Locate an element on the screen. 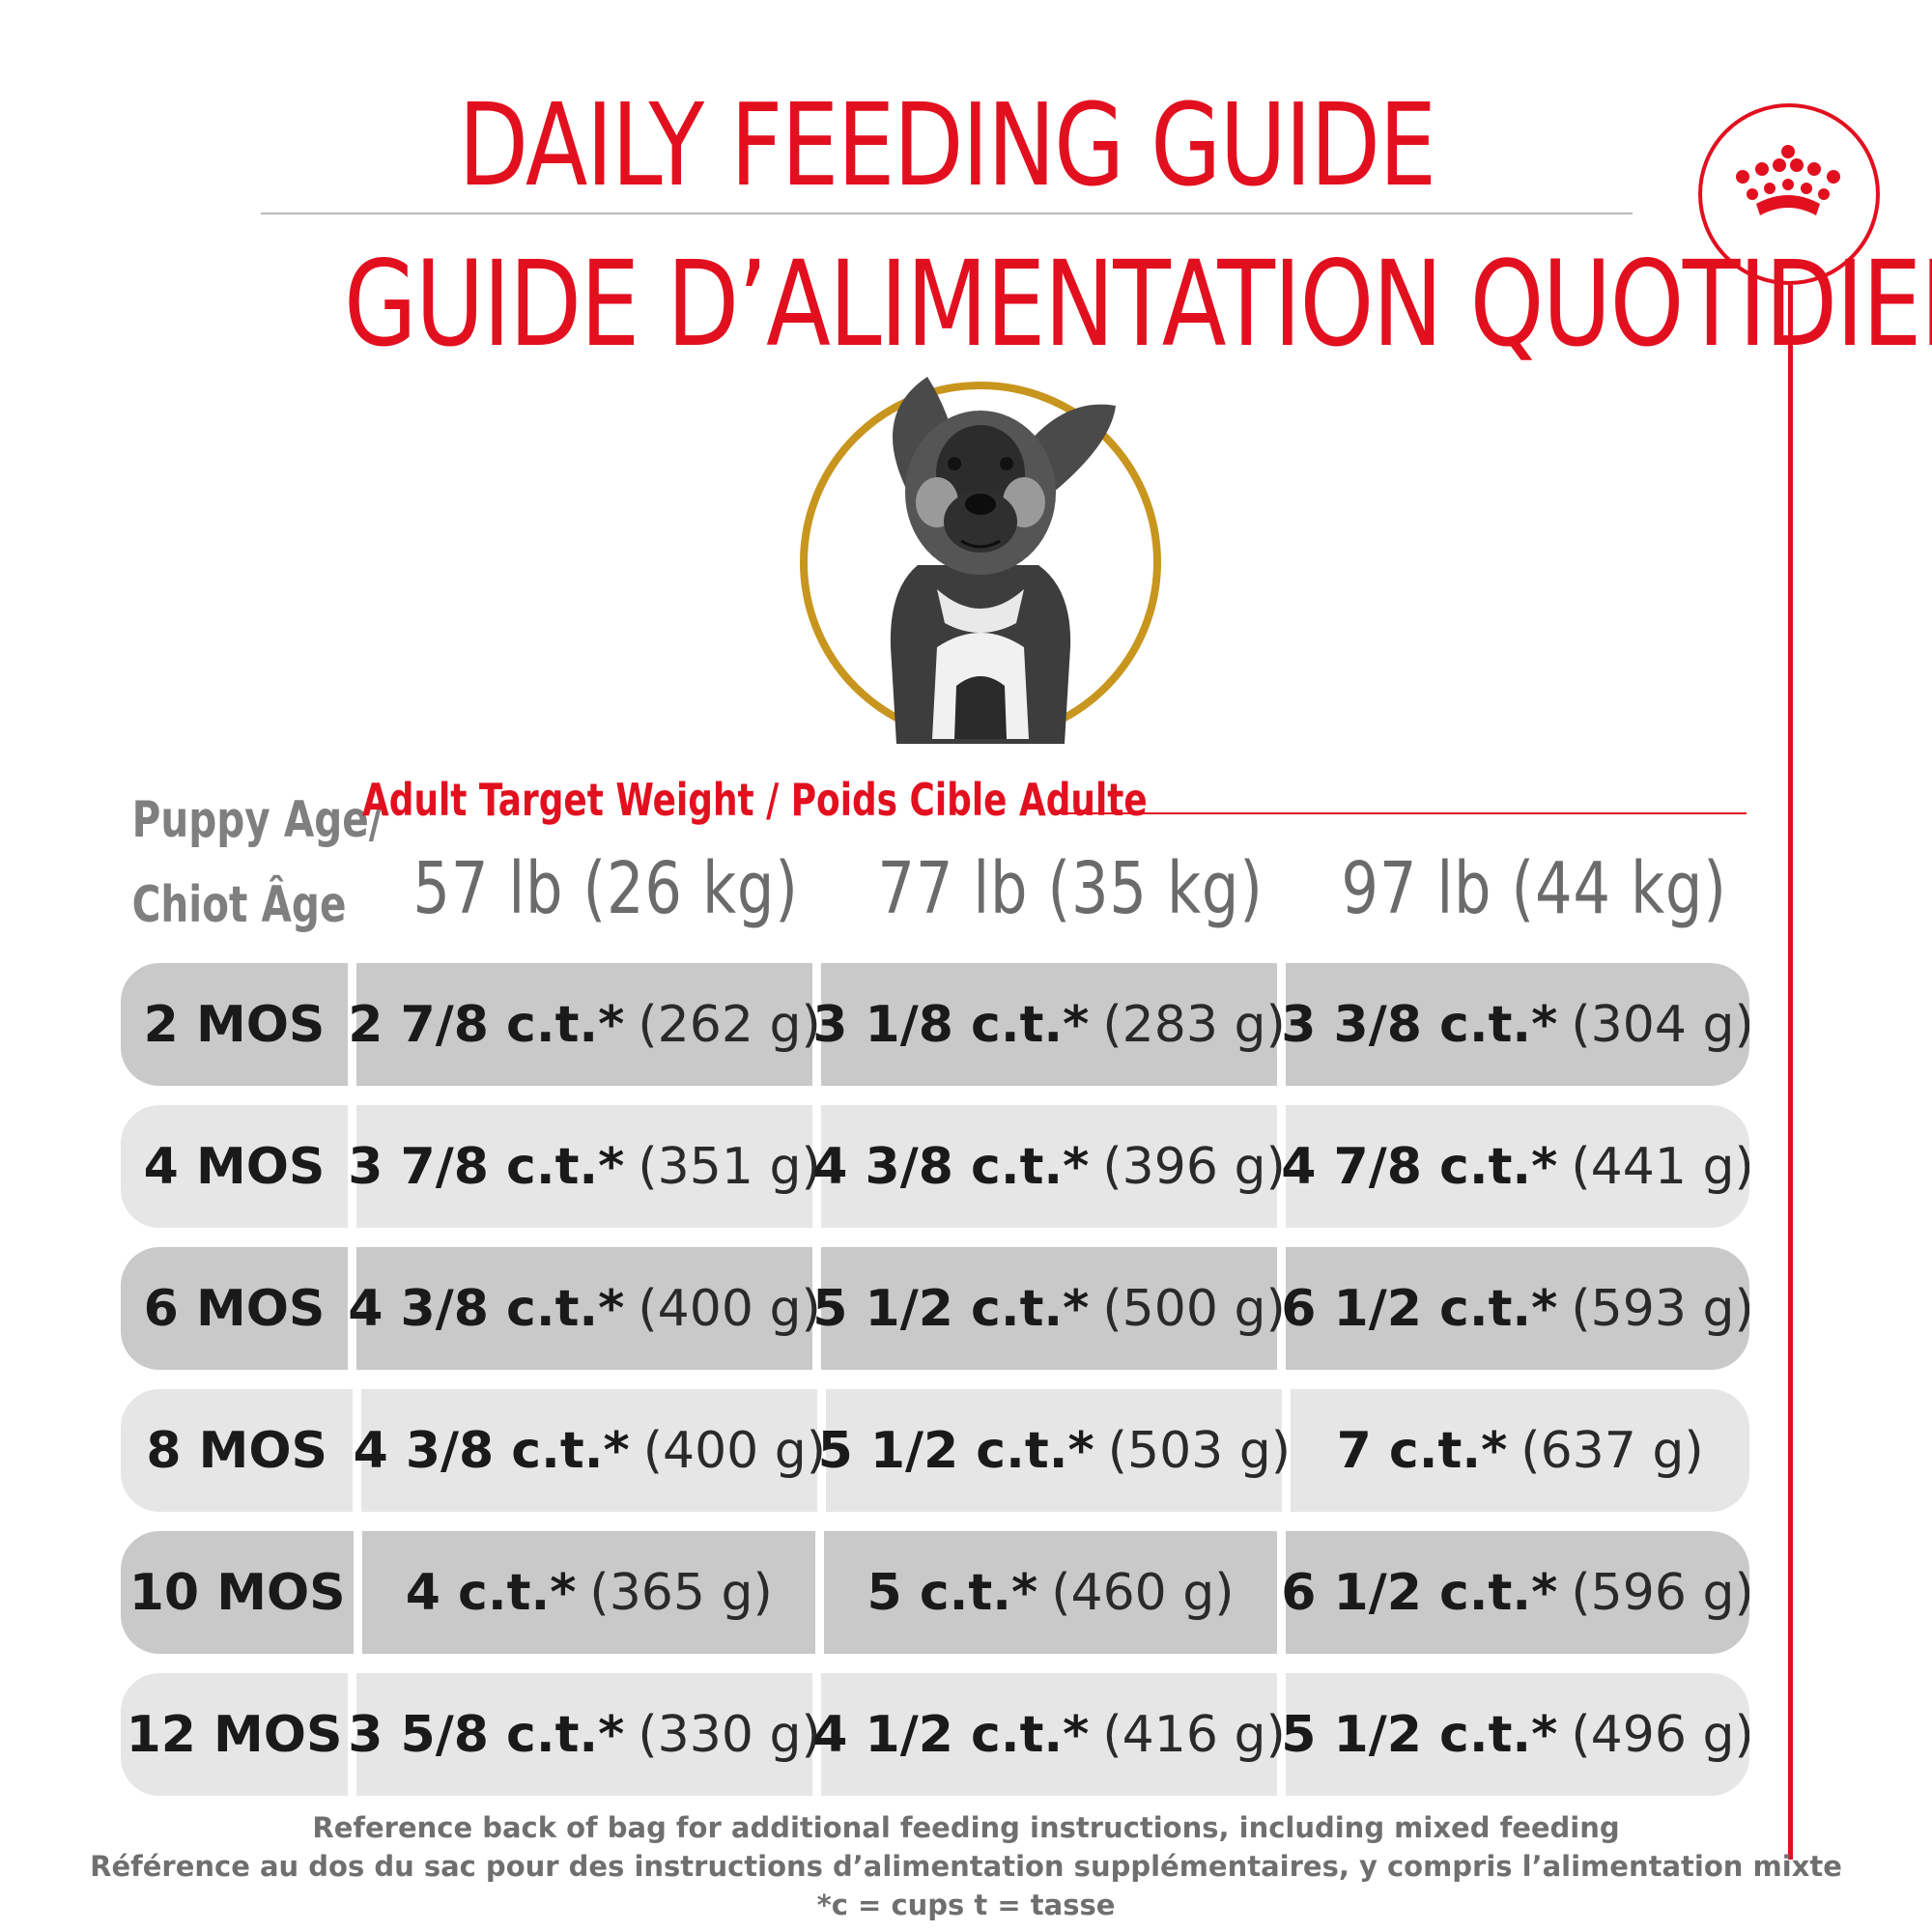  amount-cell: 4 7/8 c.t.* (441 g) is located at coordinates (1515, 1166).